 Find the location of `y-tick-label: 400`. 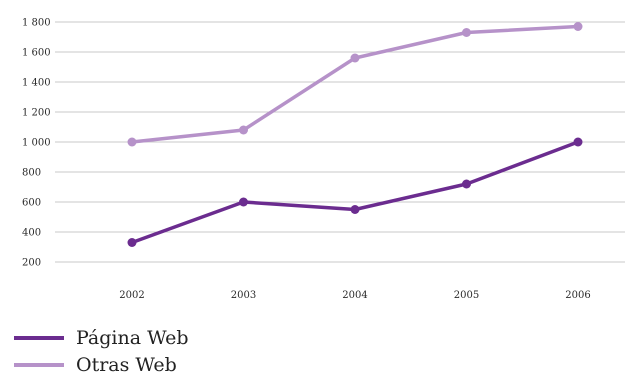

y-tick-label: 400 is located at coordinates (31, 233).